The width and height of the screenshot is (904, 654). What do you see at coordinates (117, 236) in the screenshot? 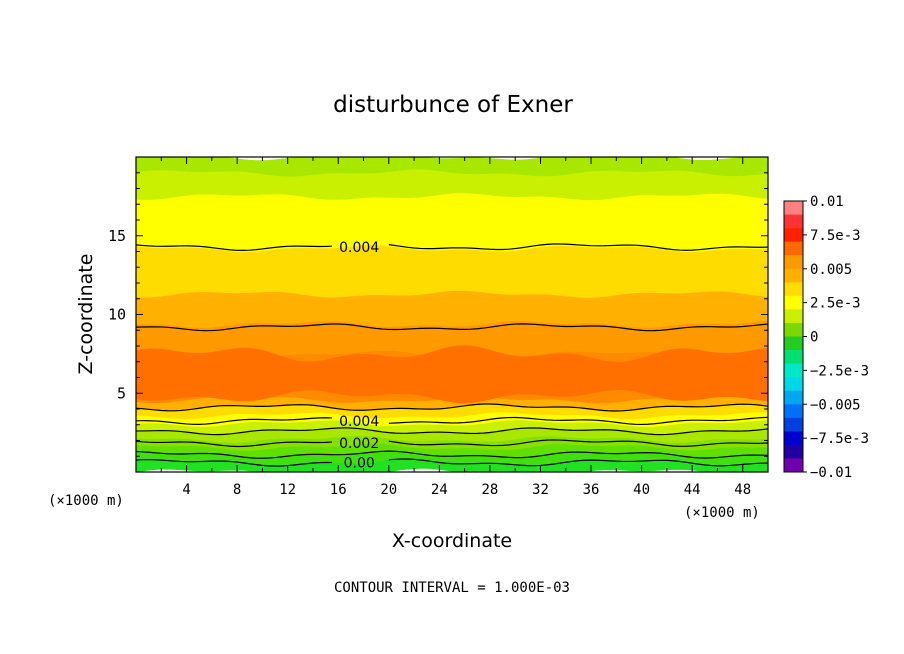
I see `y-tick-label: 15` at bounding box center [117, 236].